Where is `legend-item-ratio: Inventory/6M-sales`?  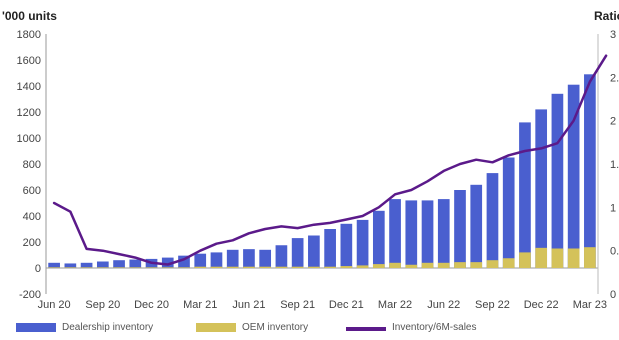 legend-item-ratio: Inventory/6M-sales is located at coordinates (411, 327).